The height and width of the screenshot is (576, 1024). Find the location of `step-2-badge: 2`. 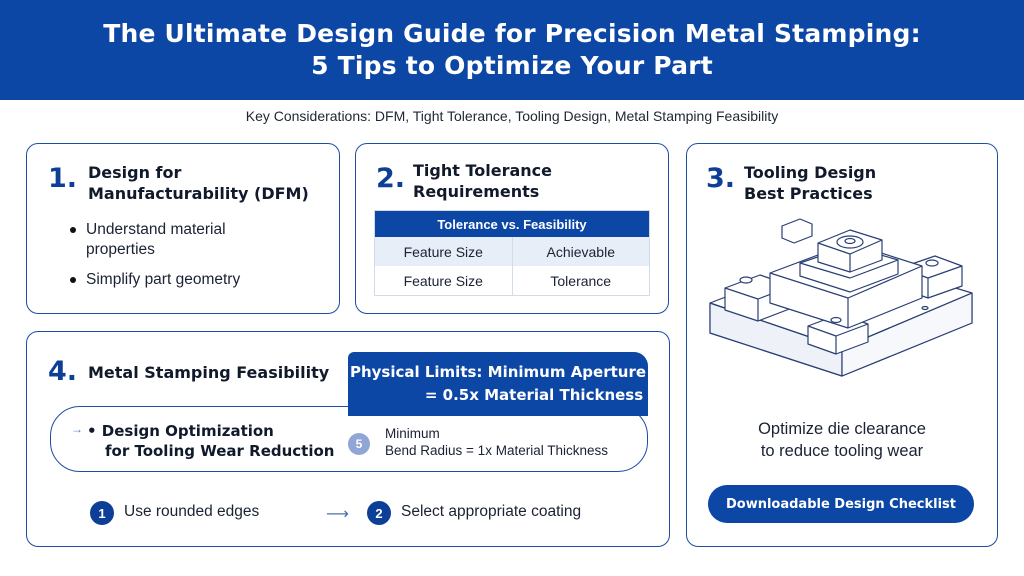

step-2-badge: 2 is located at coordinates (379, 513).